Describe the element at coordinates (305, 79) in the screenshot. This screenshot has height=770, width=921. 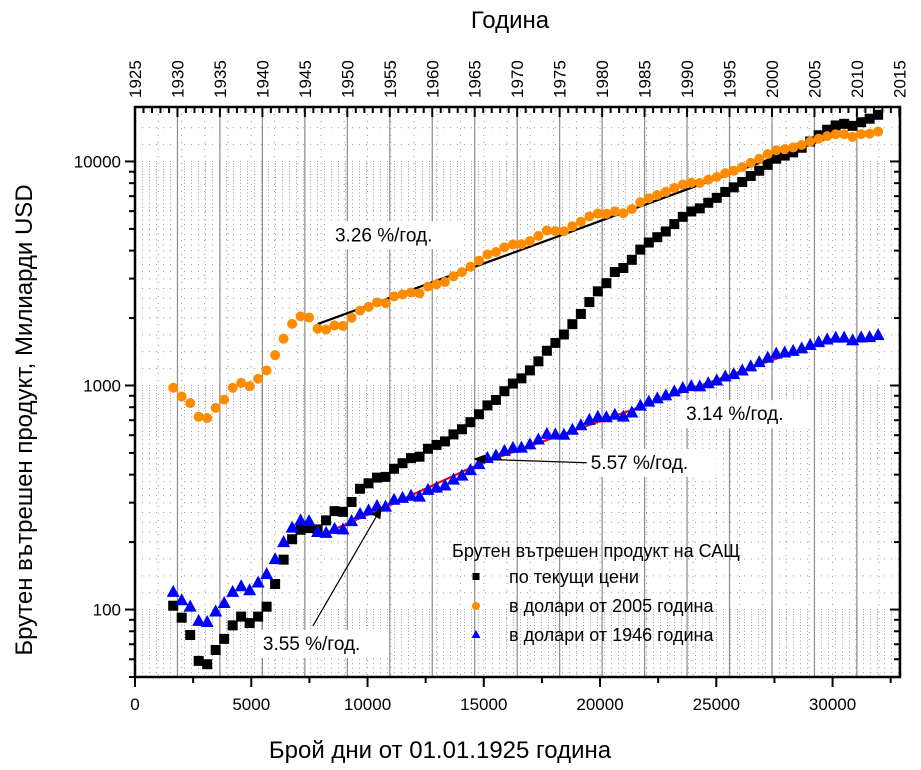
I see `top-x-tick-label: 1945` at that location.